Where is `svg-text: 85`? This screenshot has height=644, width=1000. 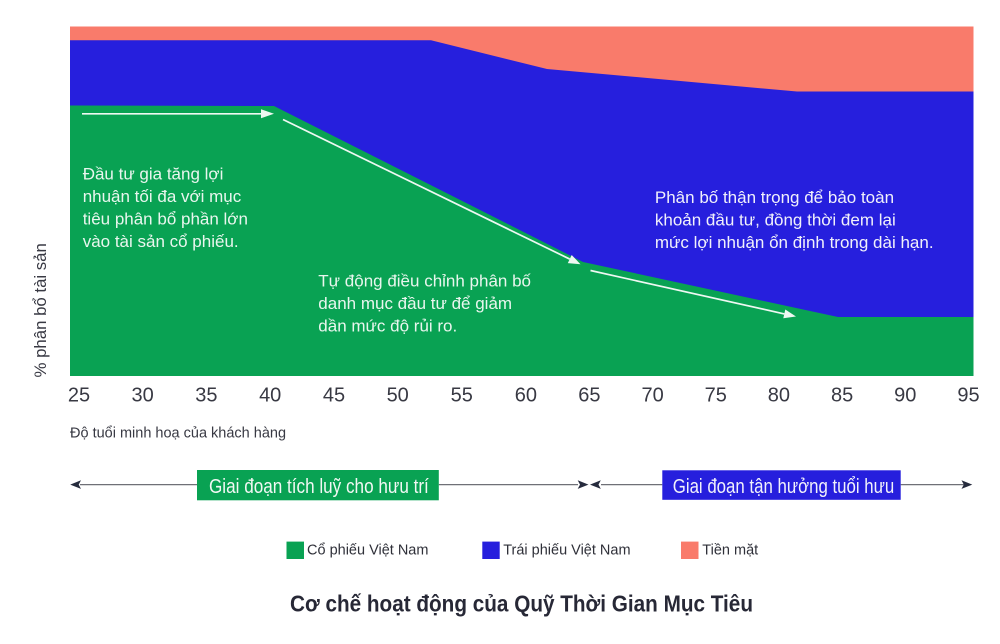
svg-text: 85 is located at coordinates (842, 395).